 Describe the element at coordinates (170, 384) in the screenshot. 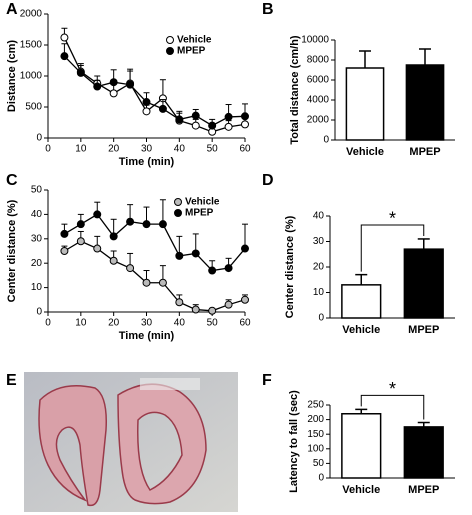

I see `tissue-fragment` at that location.